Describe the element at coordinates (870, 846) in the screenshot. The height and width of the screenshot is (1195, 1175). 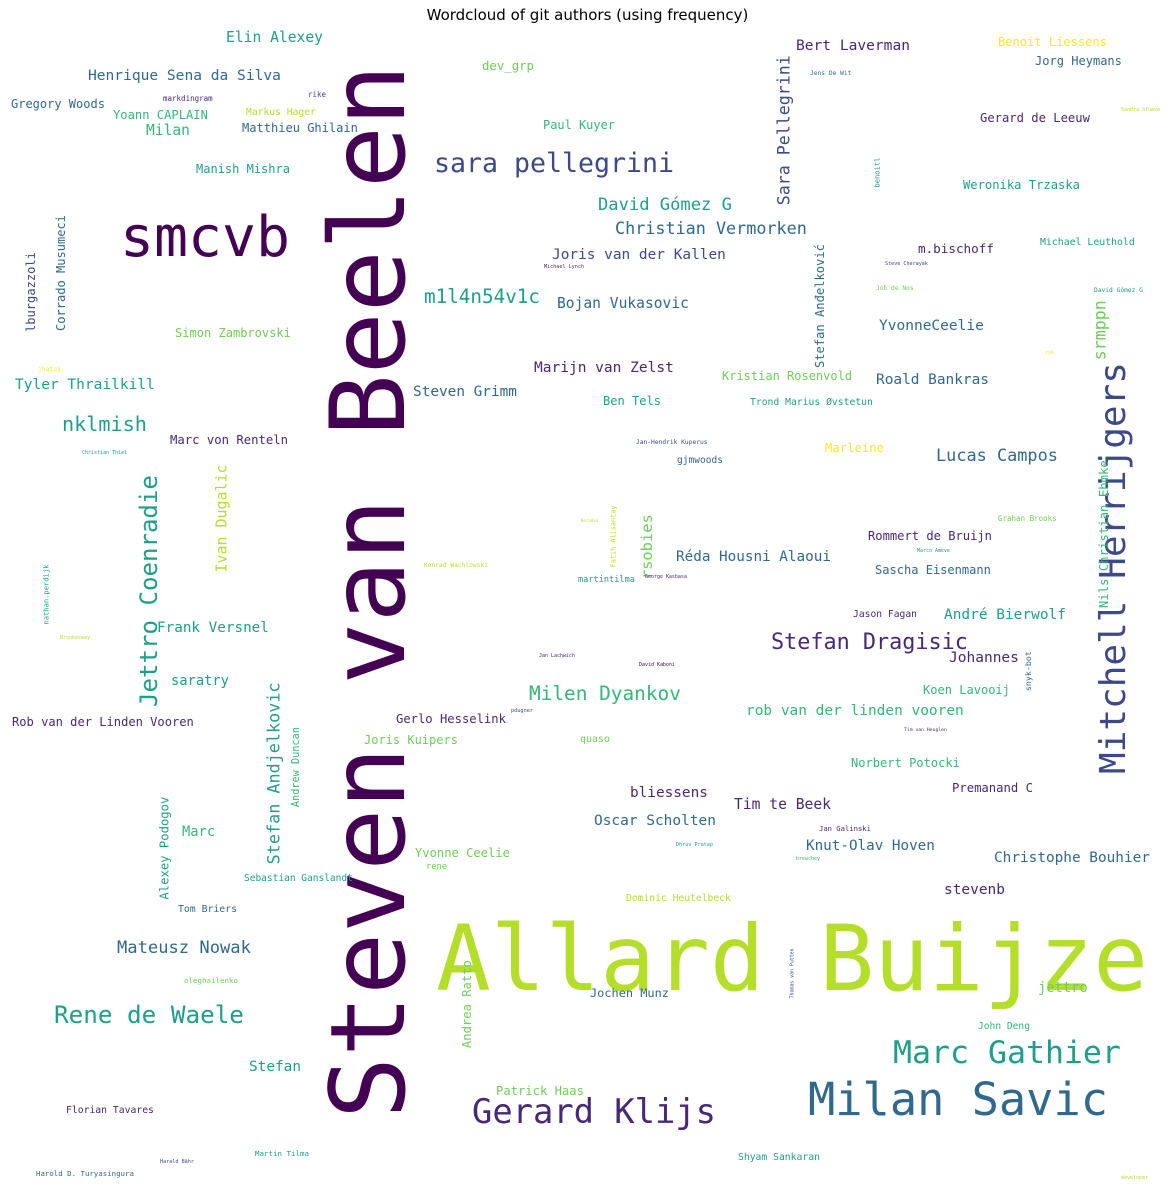
I see `author-knut-olav-hoven: Knut-Olav Hoven` at that location.